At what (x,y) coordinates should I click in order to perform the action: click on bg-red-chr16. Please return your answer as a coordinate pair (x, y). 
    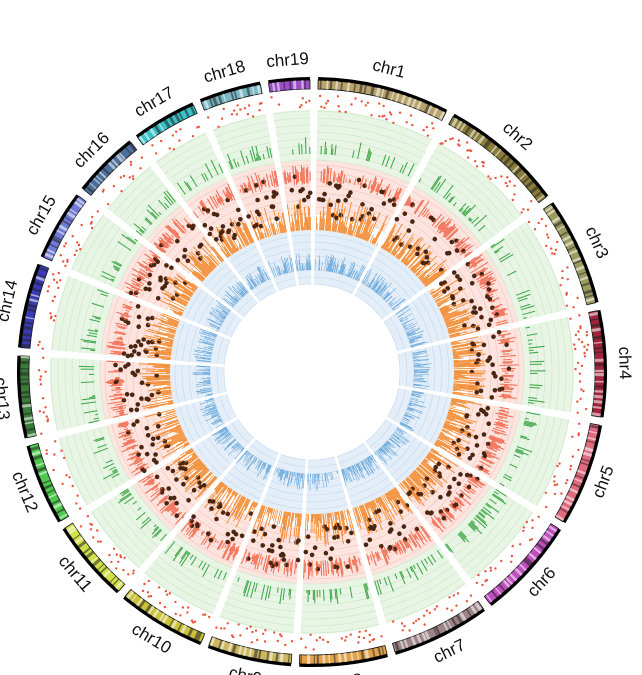
    Looking at the image, I should click on (180, 239).